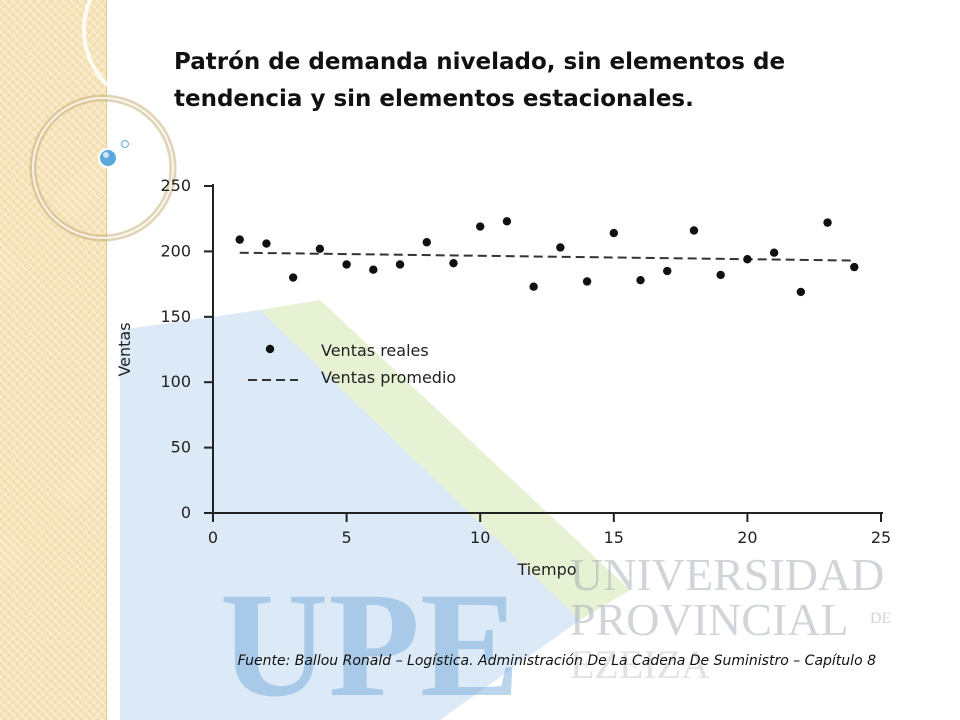 The height and width of the screenshot is (720, 960). I want to click on y-tick-label: 200, so click(175, 250).